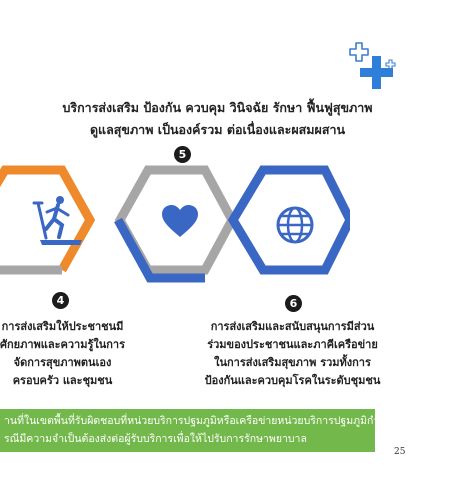 The width and height of the screenshot is (457, 480). Describe the element at coordinates (372, 65) in the screenshot. I see `decorative-plus-icon` at that location.